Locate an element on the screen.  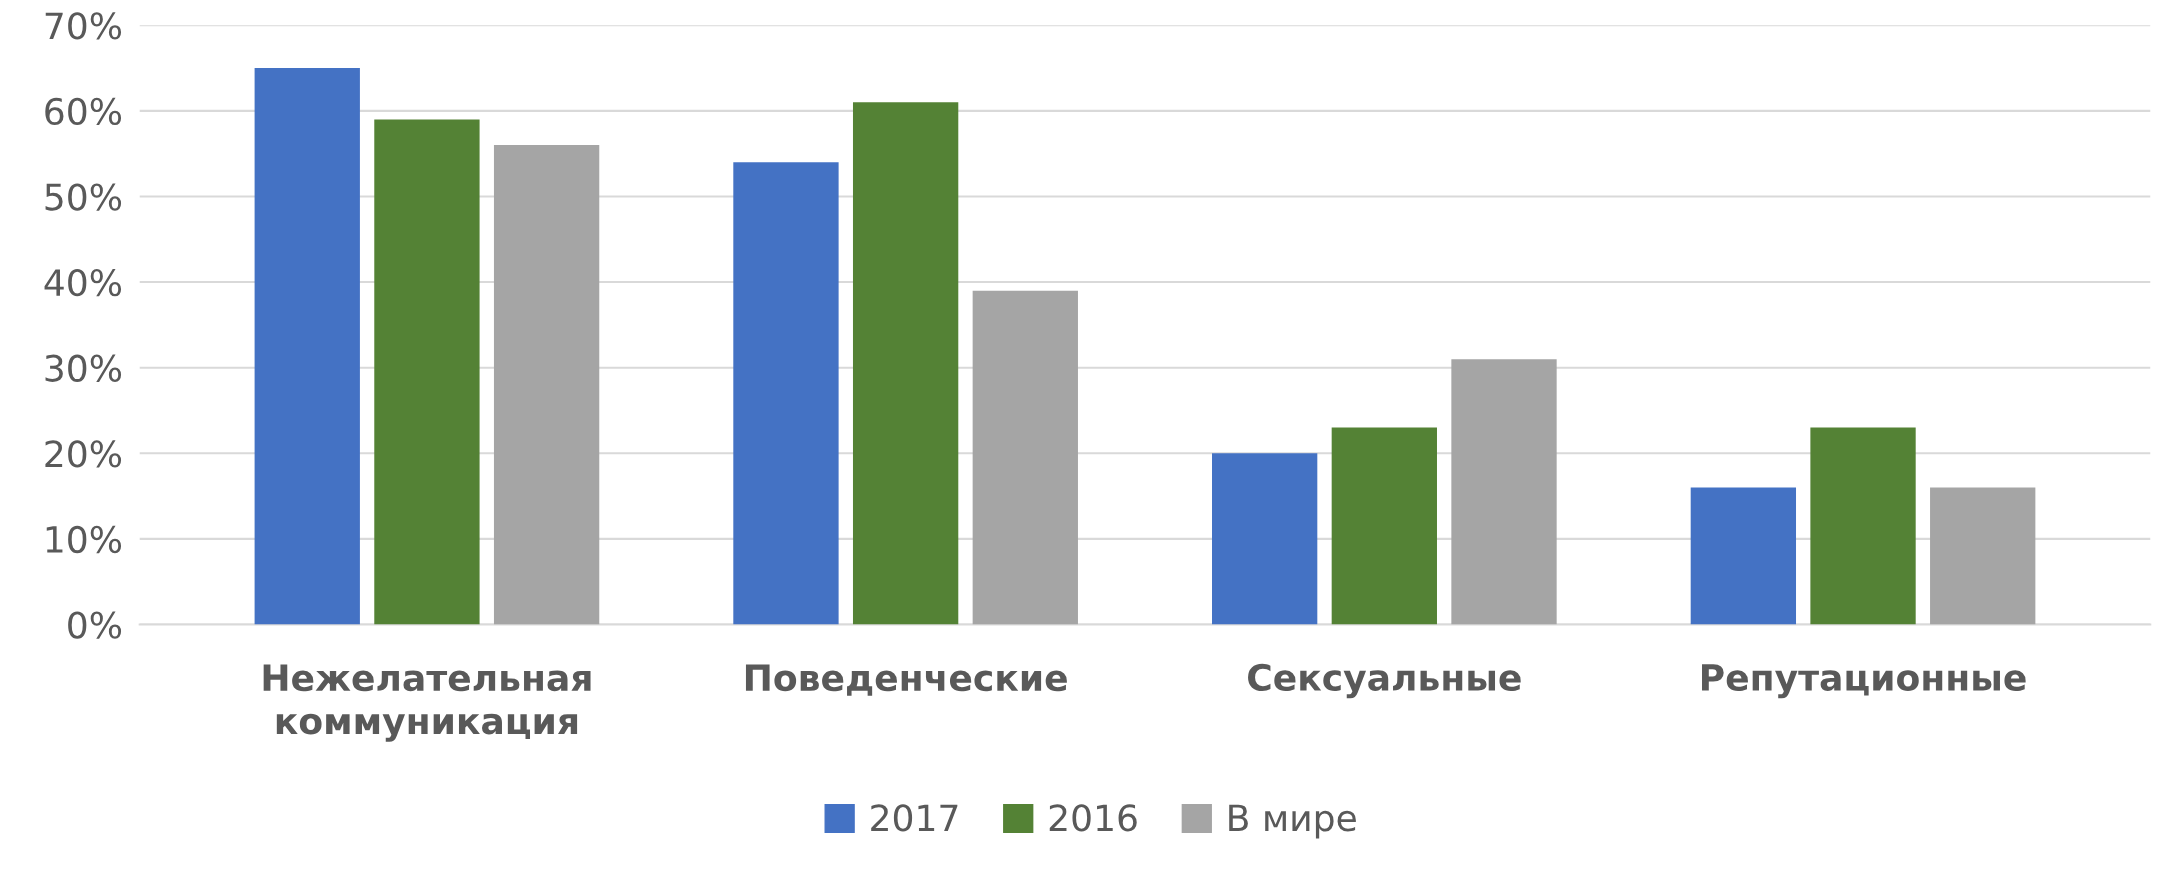
y-tick-label: 0% is located at coordinates (95, 625).